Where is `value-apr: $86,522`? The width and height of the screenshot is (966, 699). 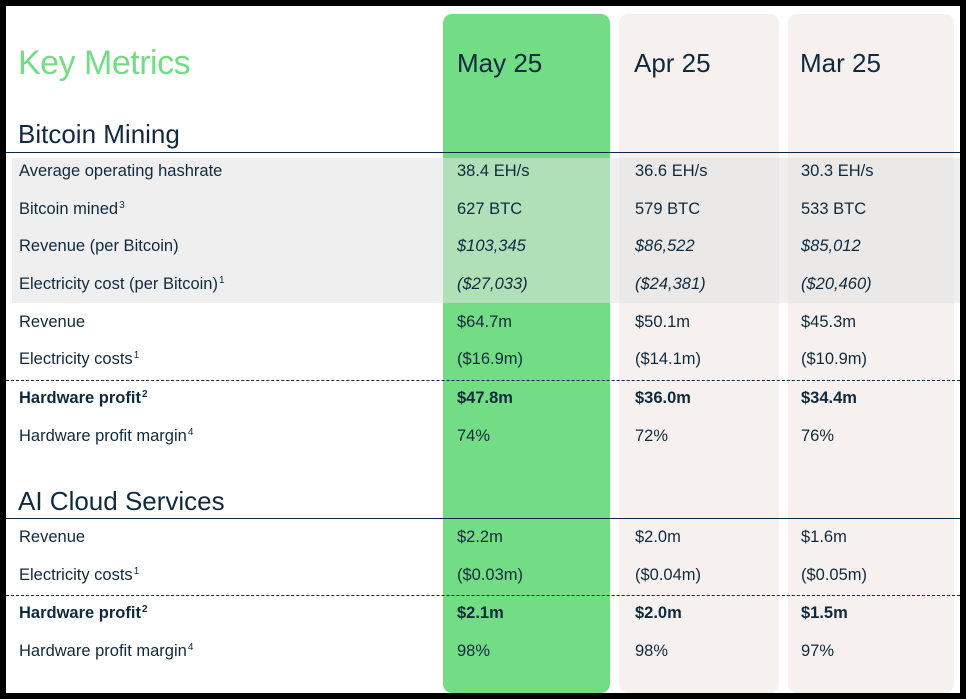 value-apr: $86,522 is located at coordinates (665, 246).